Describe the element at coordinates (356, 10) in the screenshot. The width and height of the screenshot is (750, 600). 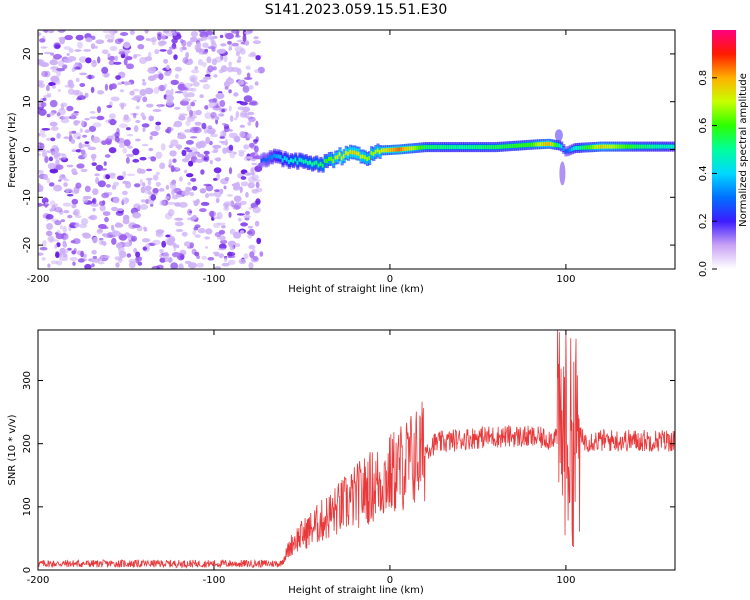
I see `chart-title: S141.2023.059.15.51.E30` at that location.